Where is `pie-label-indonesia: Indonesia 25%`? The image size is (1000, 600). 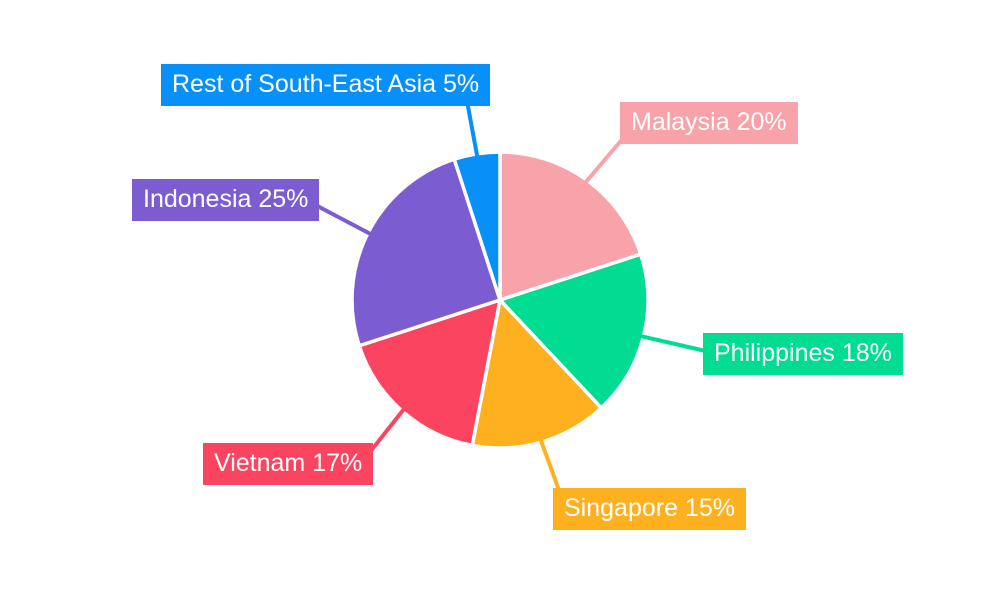
pie-label-indonesia: Indonesia 25% is located at coordinates (226, 200).